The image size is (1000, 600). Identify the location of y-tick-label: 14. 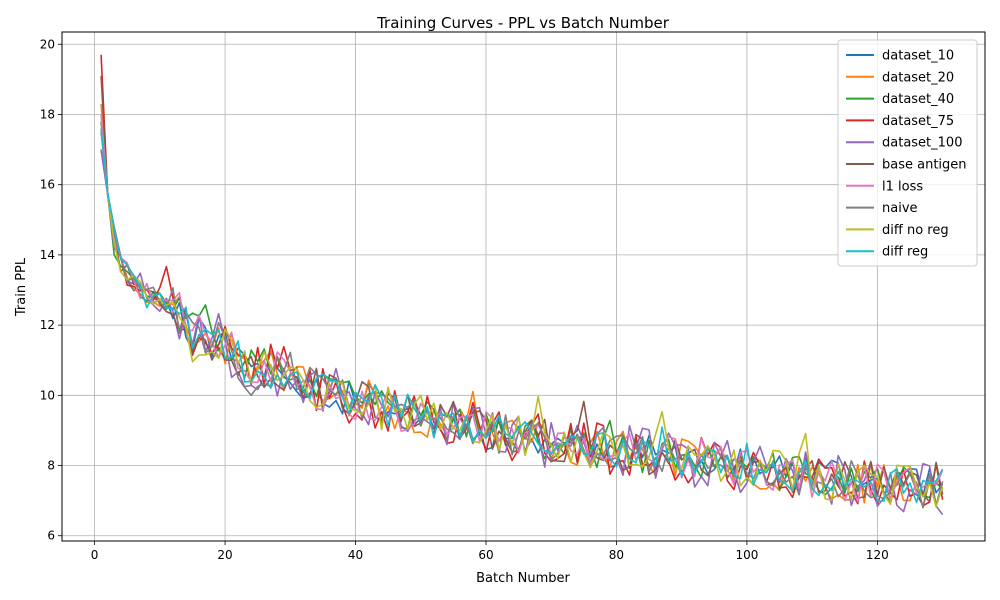
(47, 255).